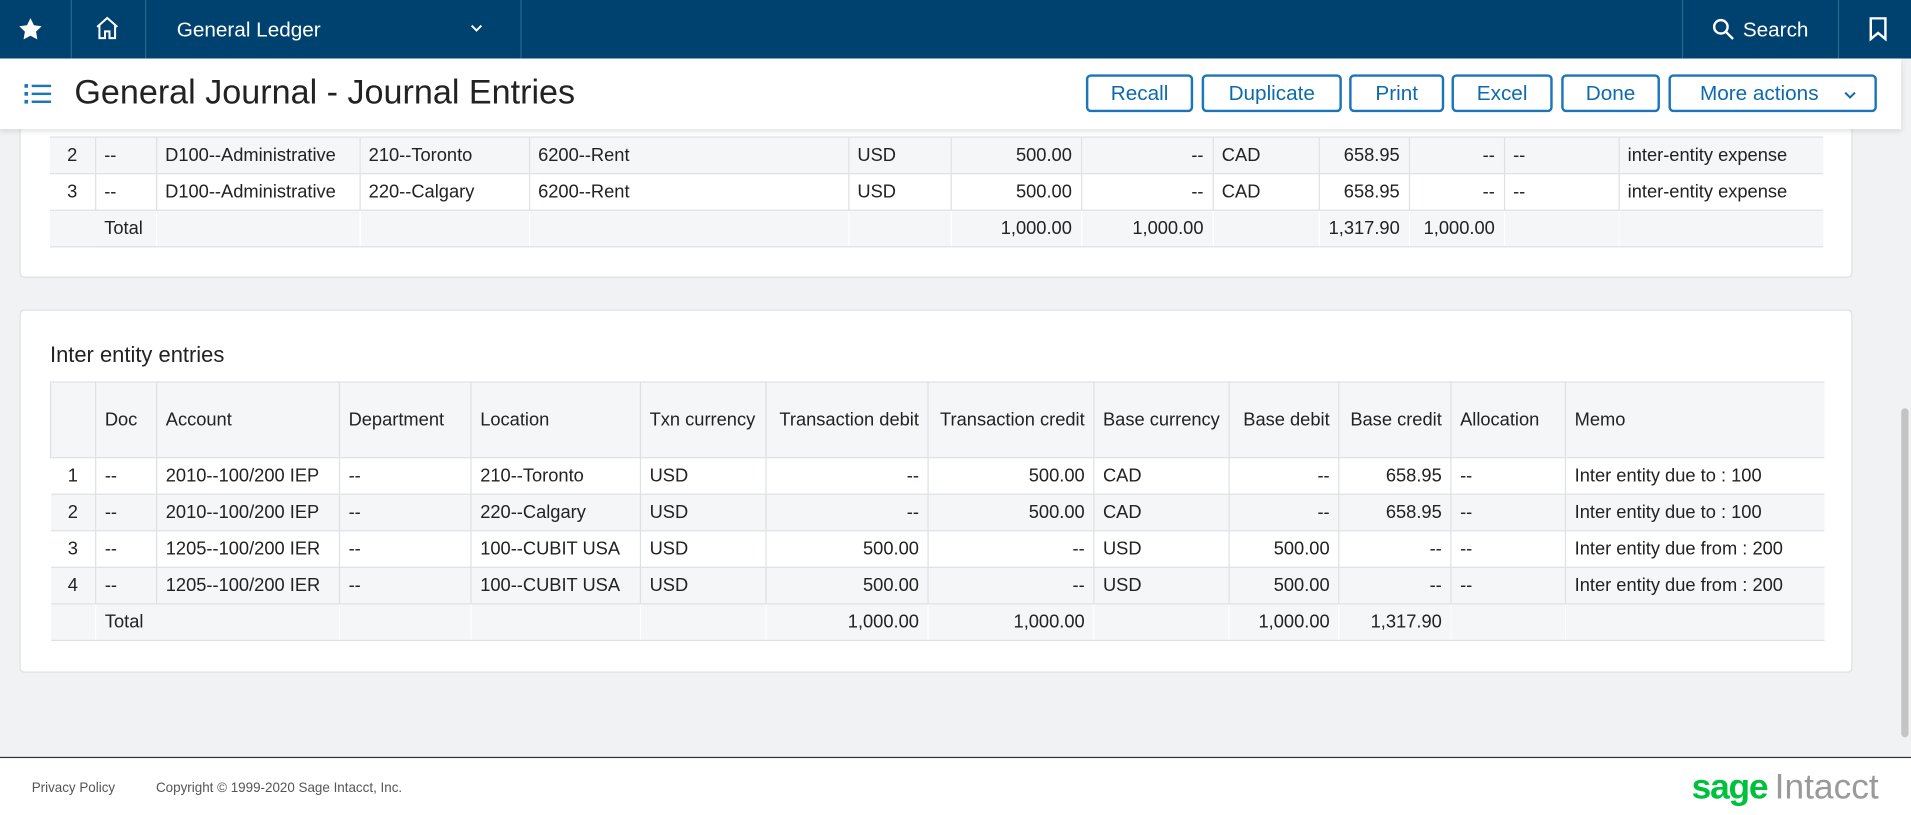 The width and height of the screenshot is (1911, 815). Describe the element at coordinates (248, 420) in the screenshot. I see `header-cell: Account` at that location.